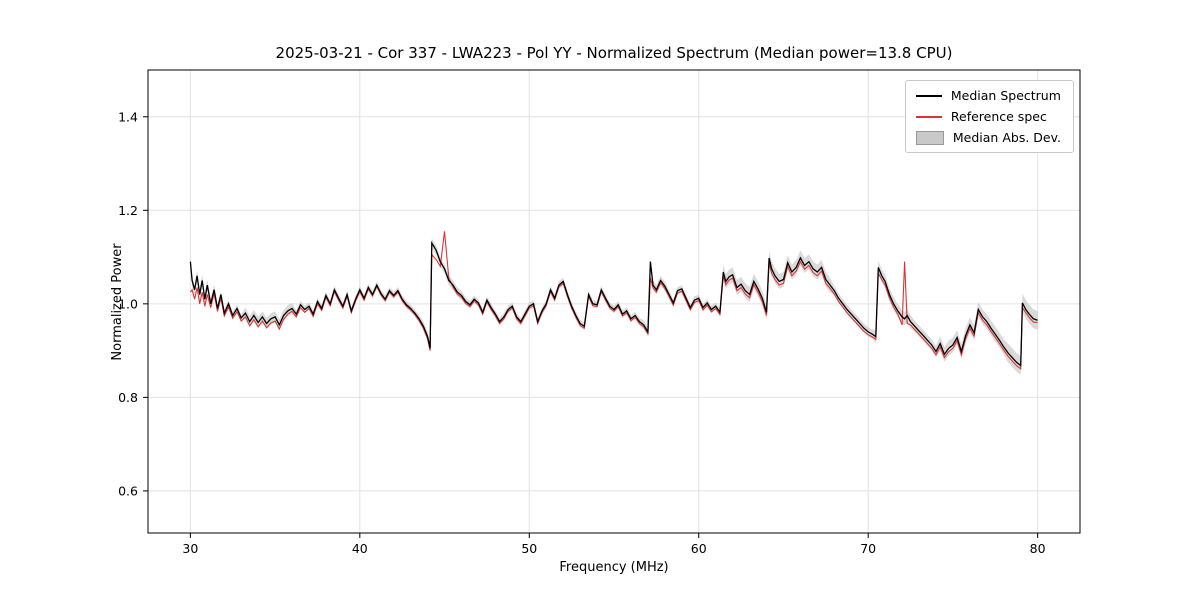  Describe the element at coordinates (1005, 95) in the screenshot. I see `legend-label: Median Spectrum` at that location.